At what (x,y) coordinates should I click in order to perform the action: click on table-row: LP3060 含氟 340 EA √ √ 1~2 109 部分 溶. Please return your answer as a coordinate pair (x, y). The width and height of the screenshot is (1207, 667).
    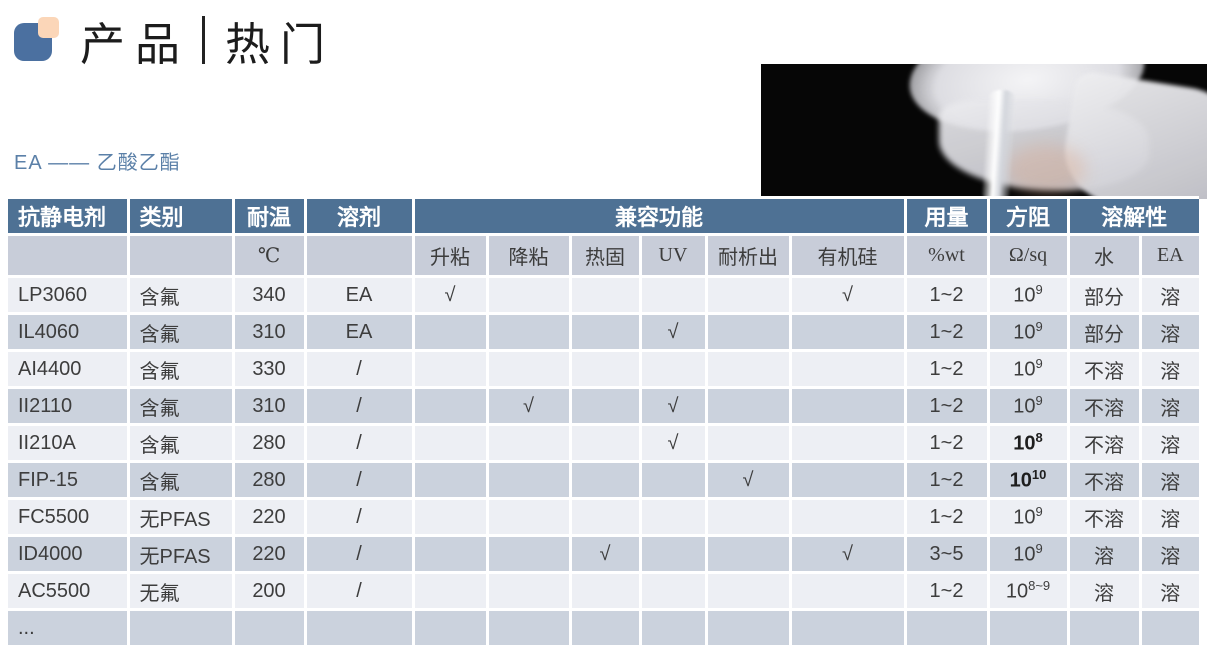
    Looking at the image, I should click on (604, 295).